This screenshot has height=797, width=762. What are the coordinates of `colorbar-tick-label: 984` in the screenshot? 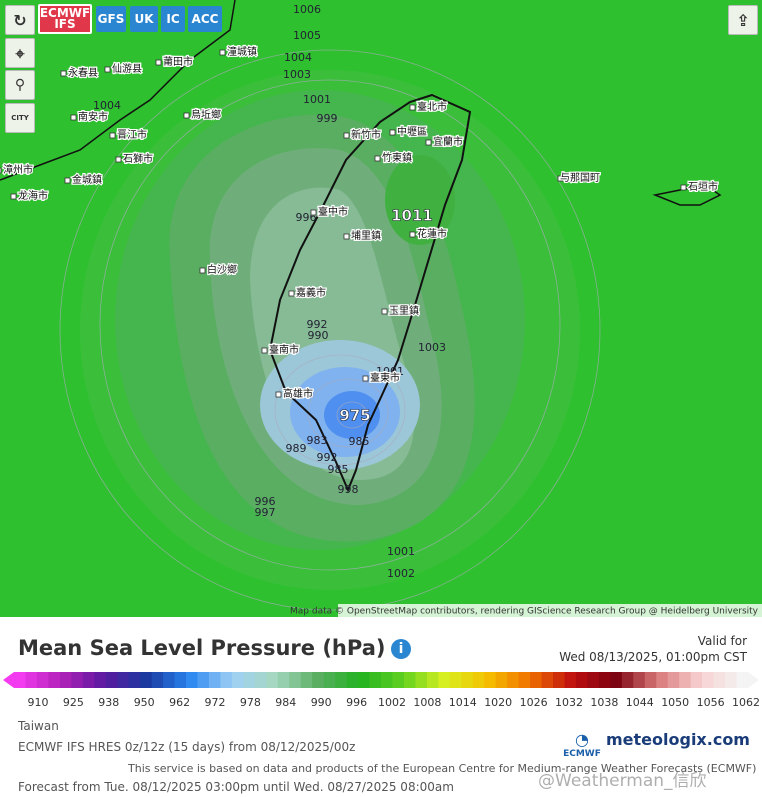 It's located at (285, 702).